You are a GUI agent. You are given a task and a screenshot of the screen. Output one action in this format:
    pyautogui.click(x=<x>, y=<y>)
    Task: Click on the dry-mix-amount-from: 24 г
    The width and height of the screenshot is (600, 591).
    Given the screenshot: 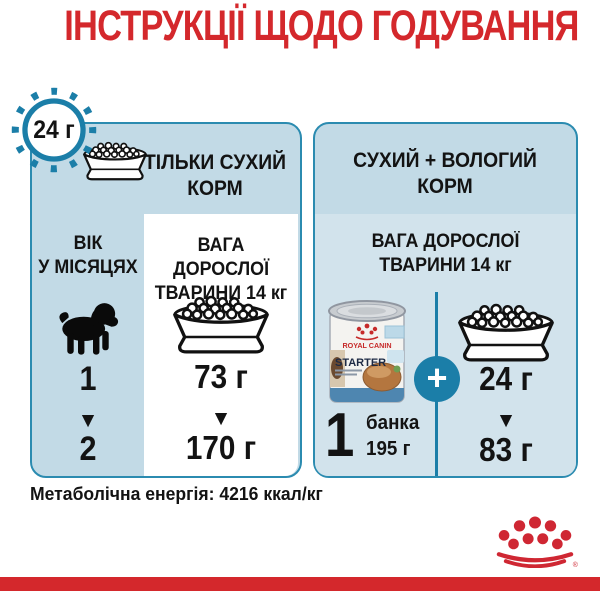 What is the action you would take?
    pyautogui.click(x=506, y=378)
    